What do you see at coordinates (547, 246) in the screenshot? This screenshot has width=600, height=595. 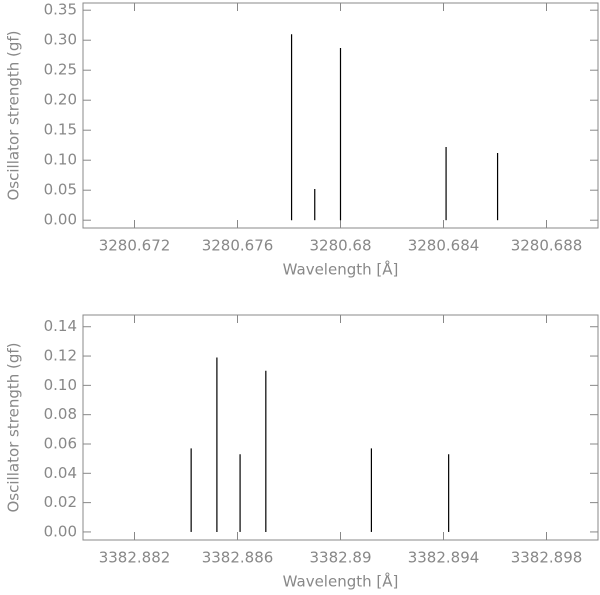 I see `x-tick-label: 3280.688` at bounding box center [547, 246].